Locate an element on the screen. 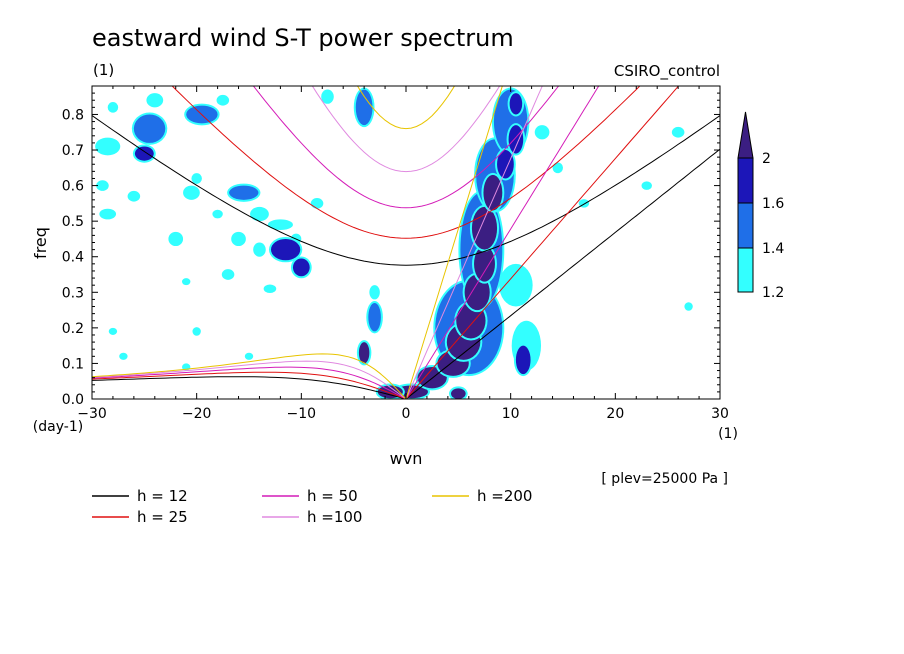  plev-annotation: [ plev=25000 Pa ] is located at coordinates (664, 479).